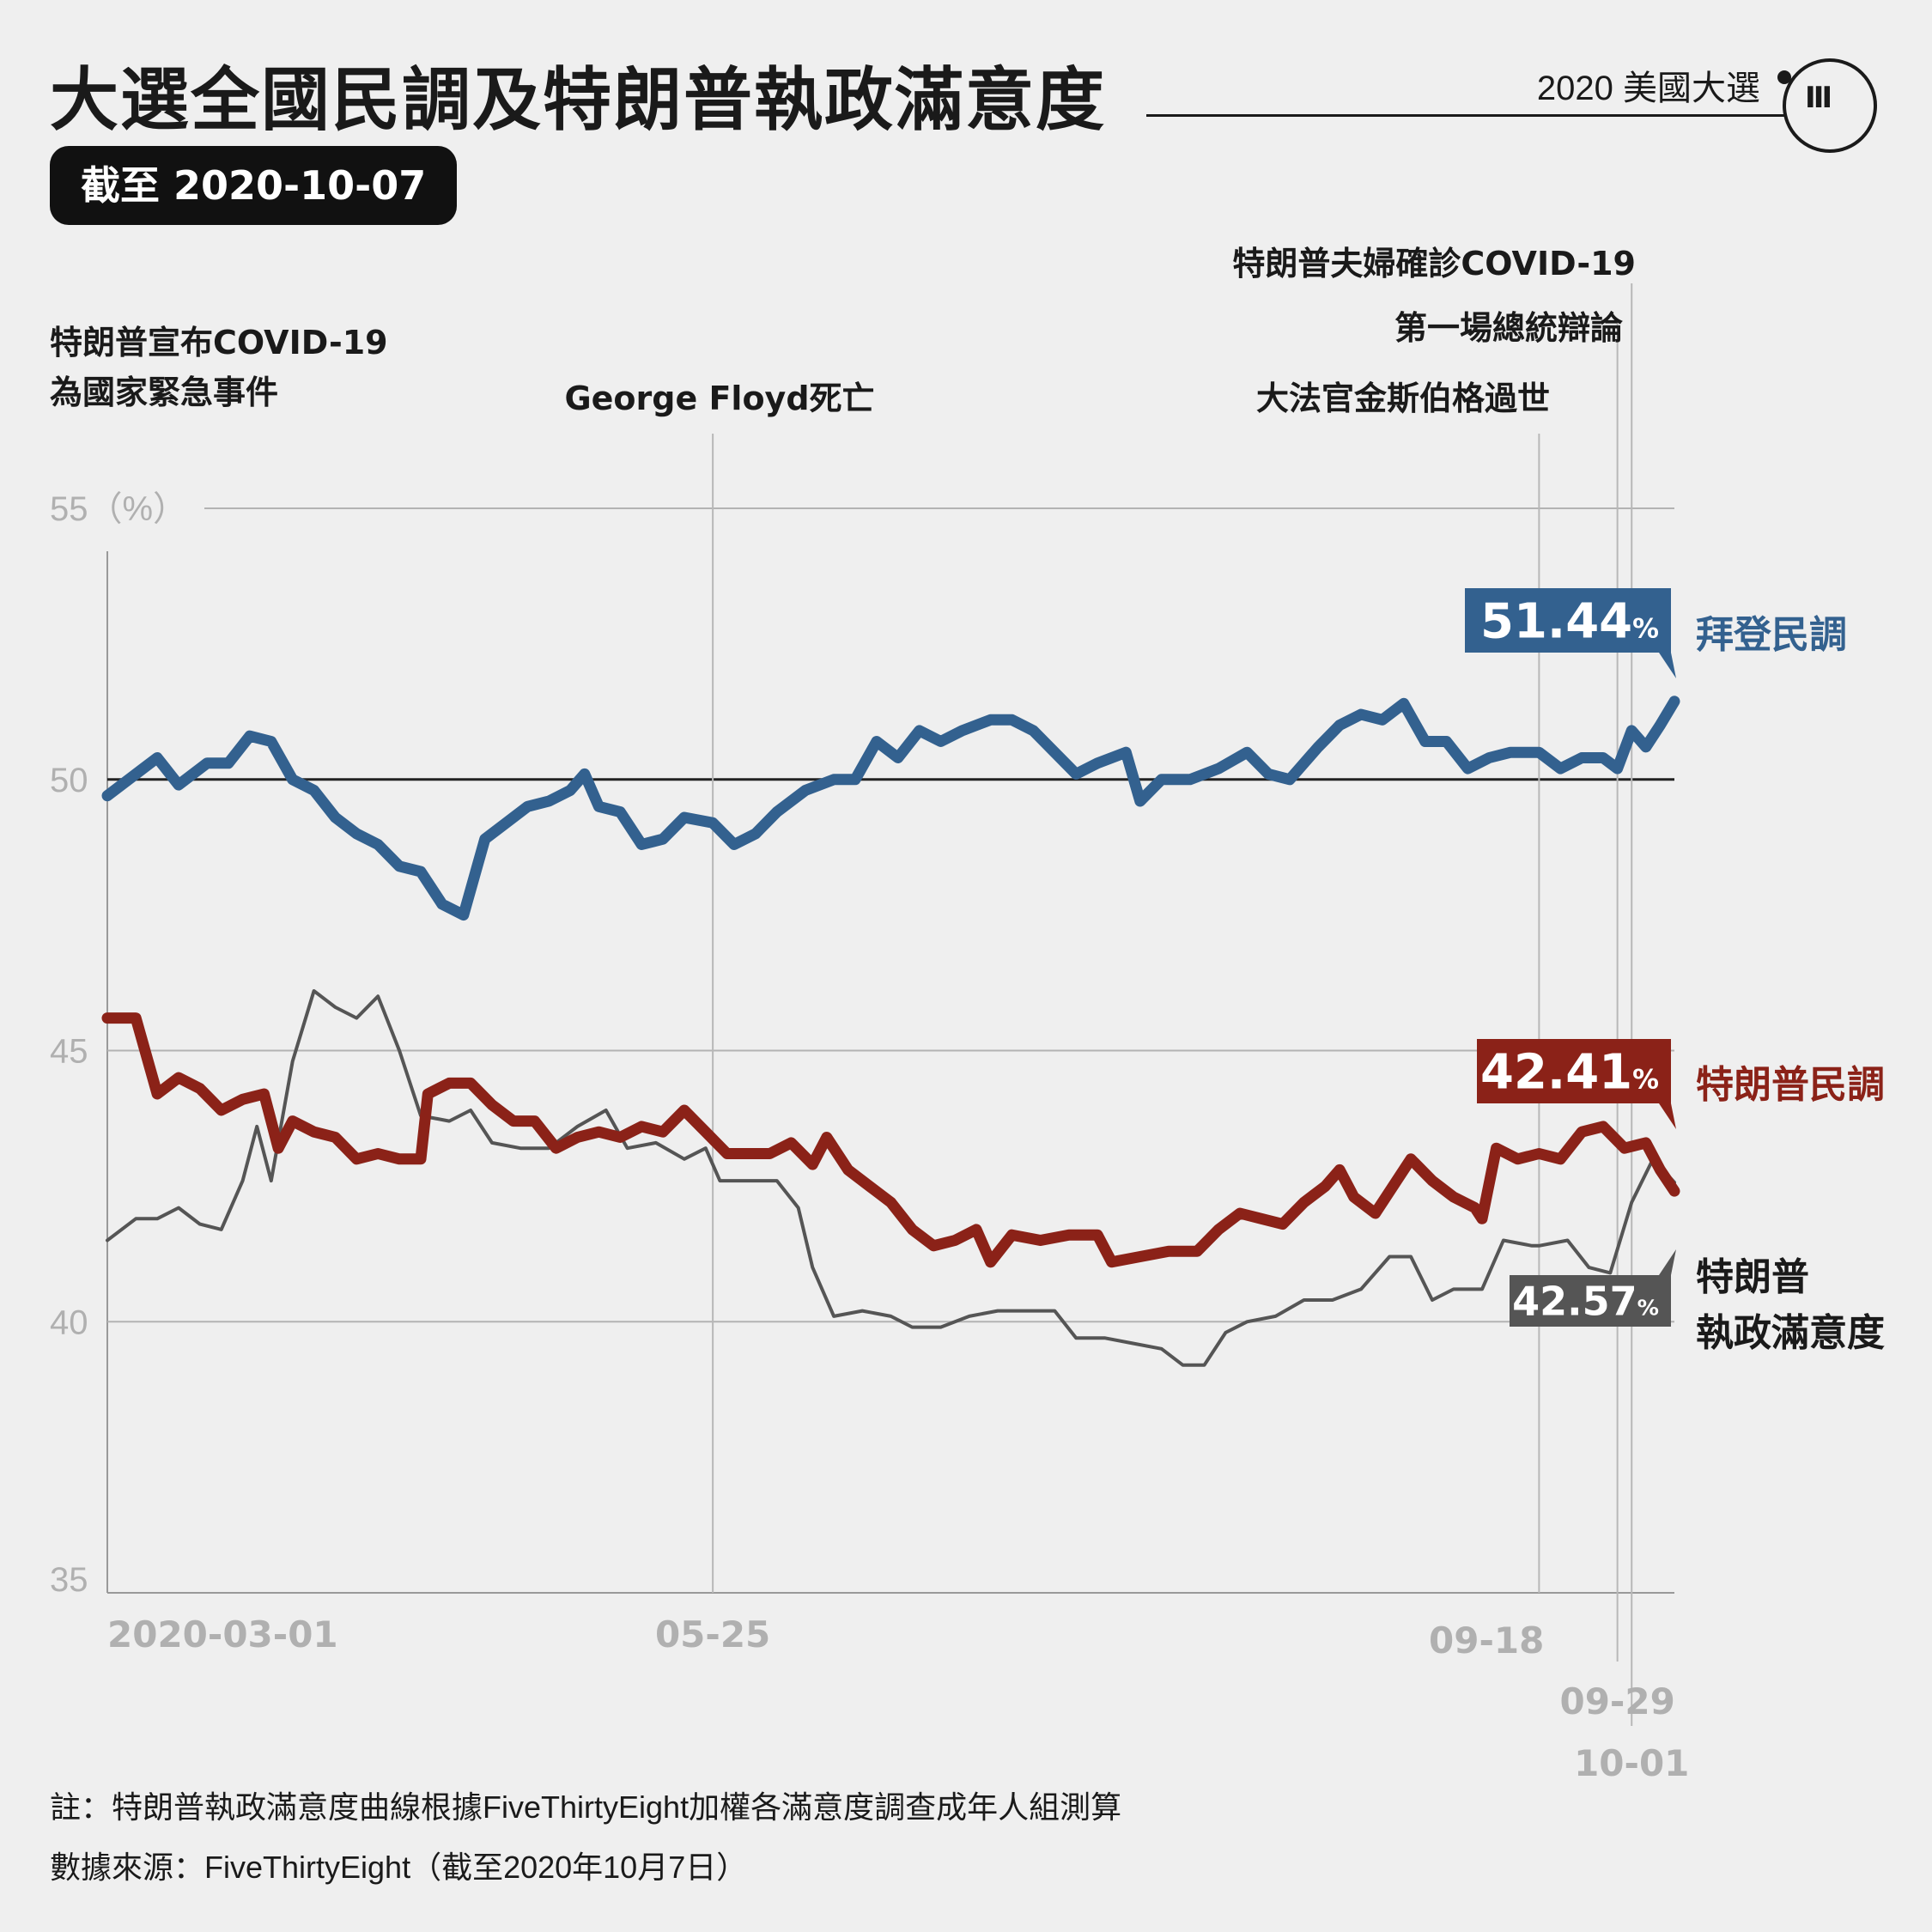 This screenshot has width=1932, height=1932. What do you see at coordinates (69, 1322) in the screenshot?
I see `y-tick-label: 40` at bounding box center [69, 1322].